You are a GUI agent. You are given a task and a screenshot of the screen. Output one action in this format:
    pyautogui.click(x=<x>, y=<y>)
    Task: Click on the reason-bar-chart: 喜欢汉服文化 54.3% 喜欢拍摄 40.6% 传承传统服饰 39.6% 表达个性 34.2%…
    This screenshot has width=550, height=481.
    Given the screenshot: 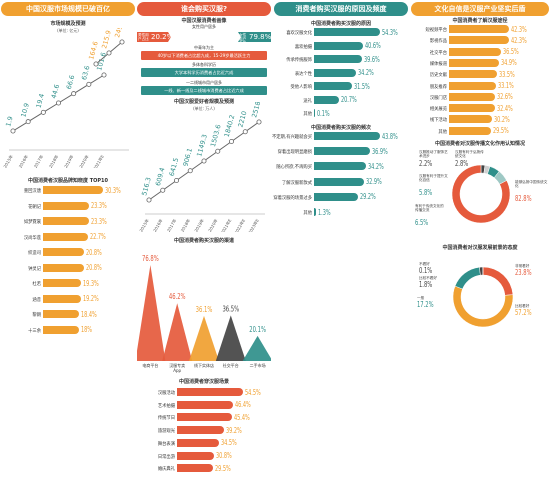 What is the action you would take?
    pyautogui.click(x=341, y=76)
    